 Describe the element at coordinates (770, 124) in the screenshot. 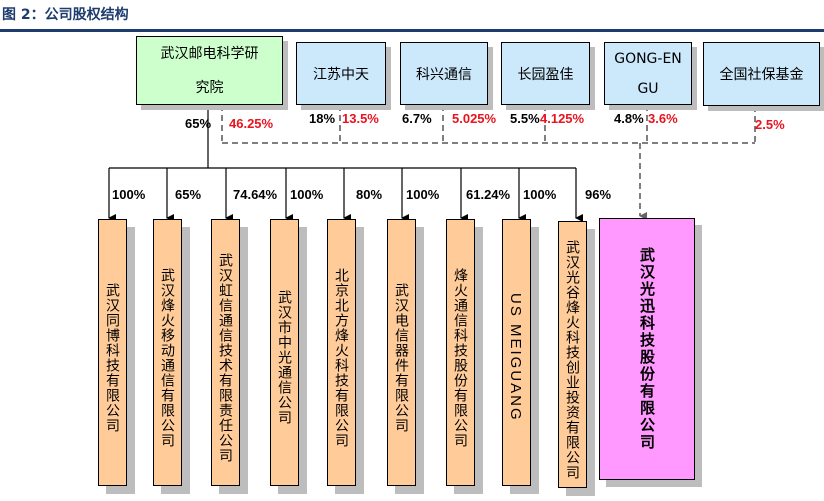

I see `shareholder-target-pct: 2.5%` at that location.